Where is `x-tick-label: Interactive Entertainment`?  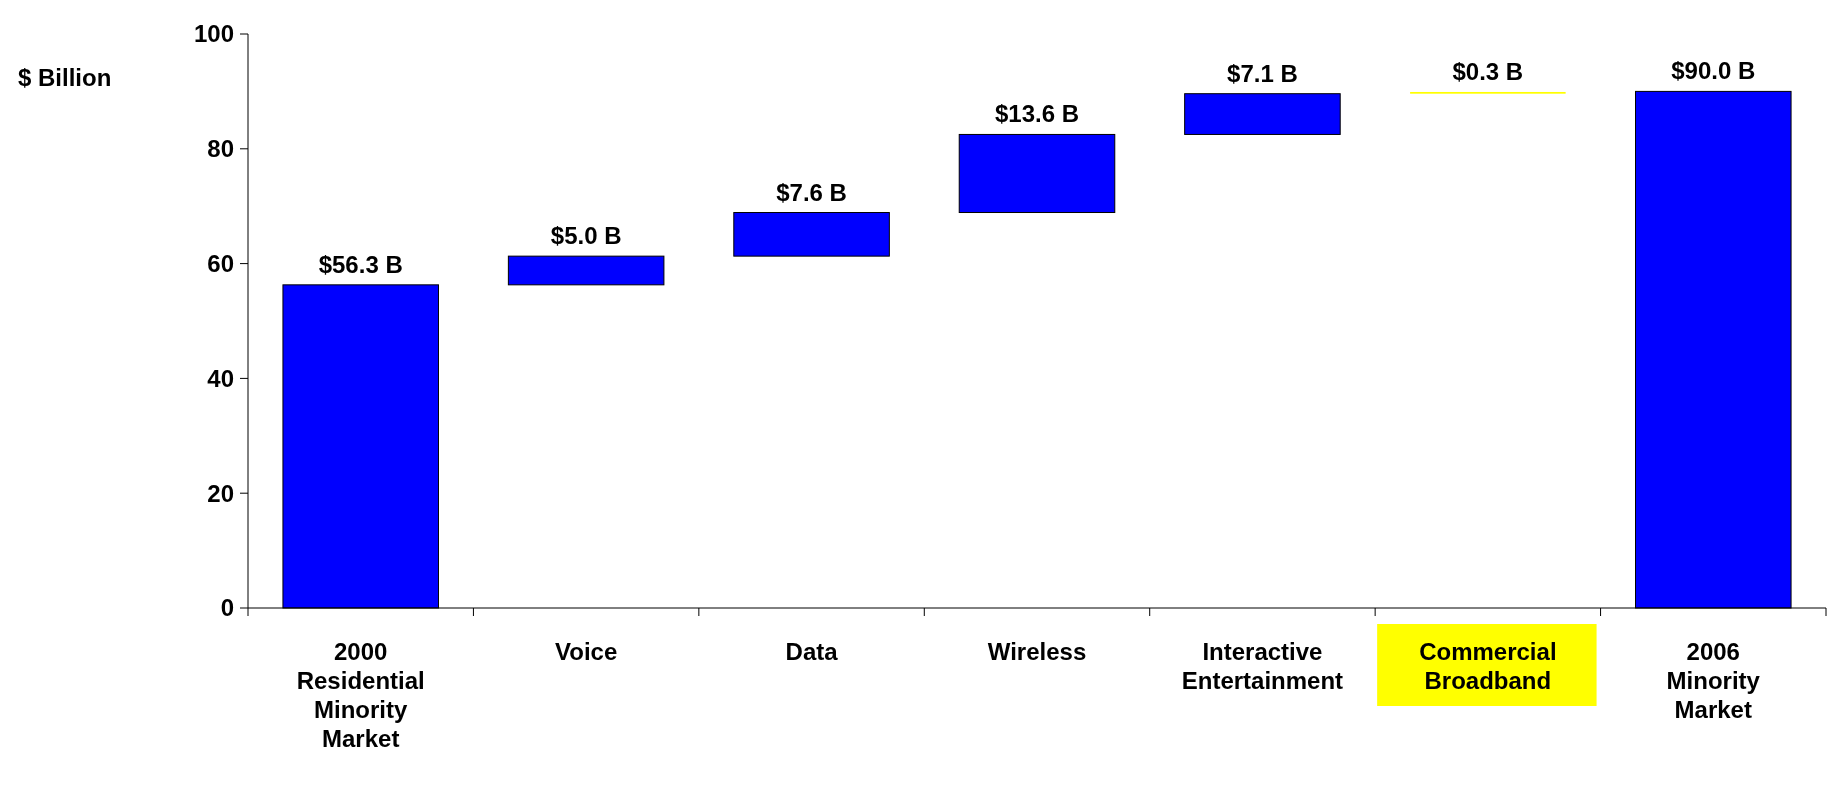 x-tick-label: Interactive Entertainment is located at coordinates (1262, 666).